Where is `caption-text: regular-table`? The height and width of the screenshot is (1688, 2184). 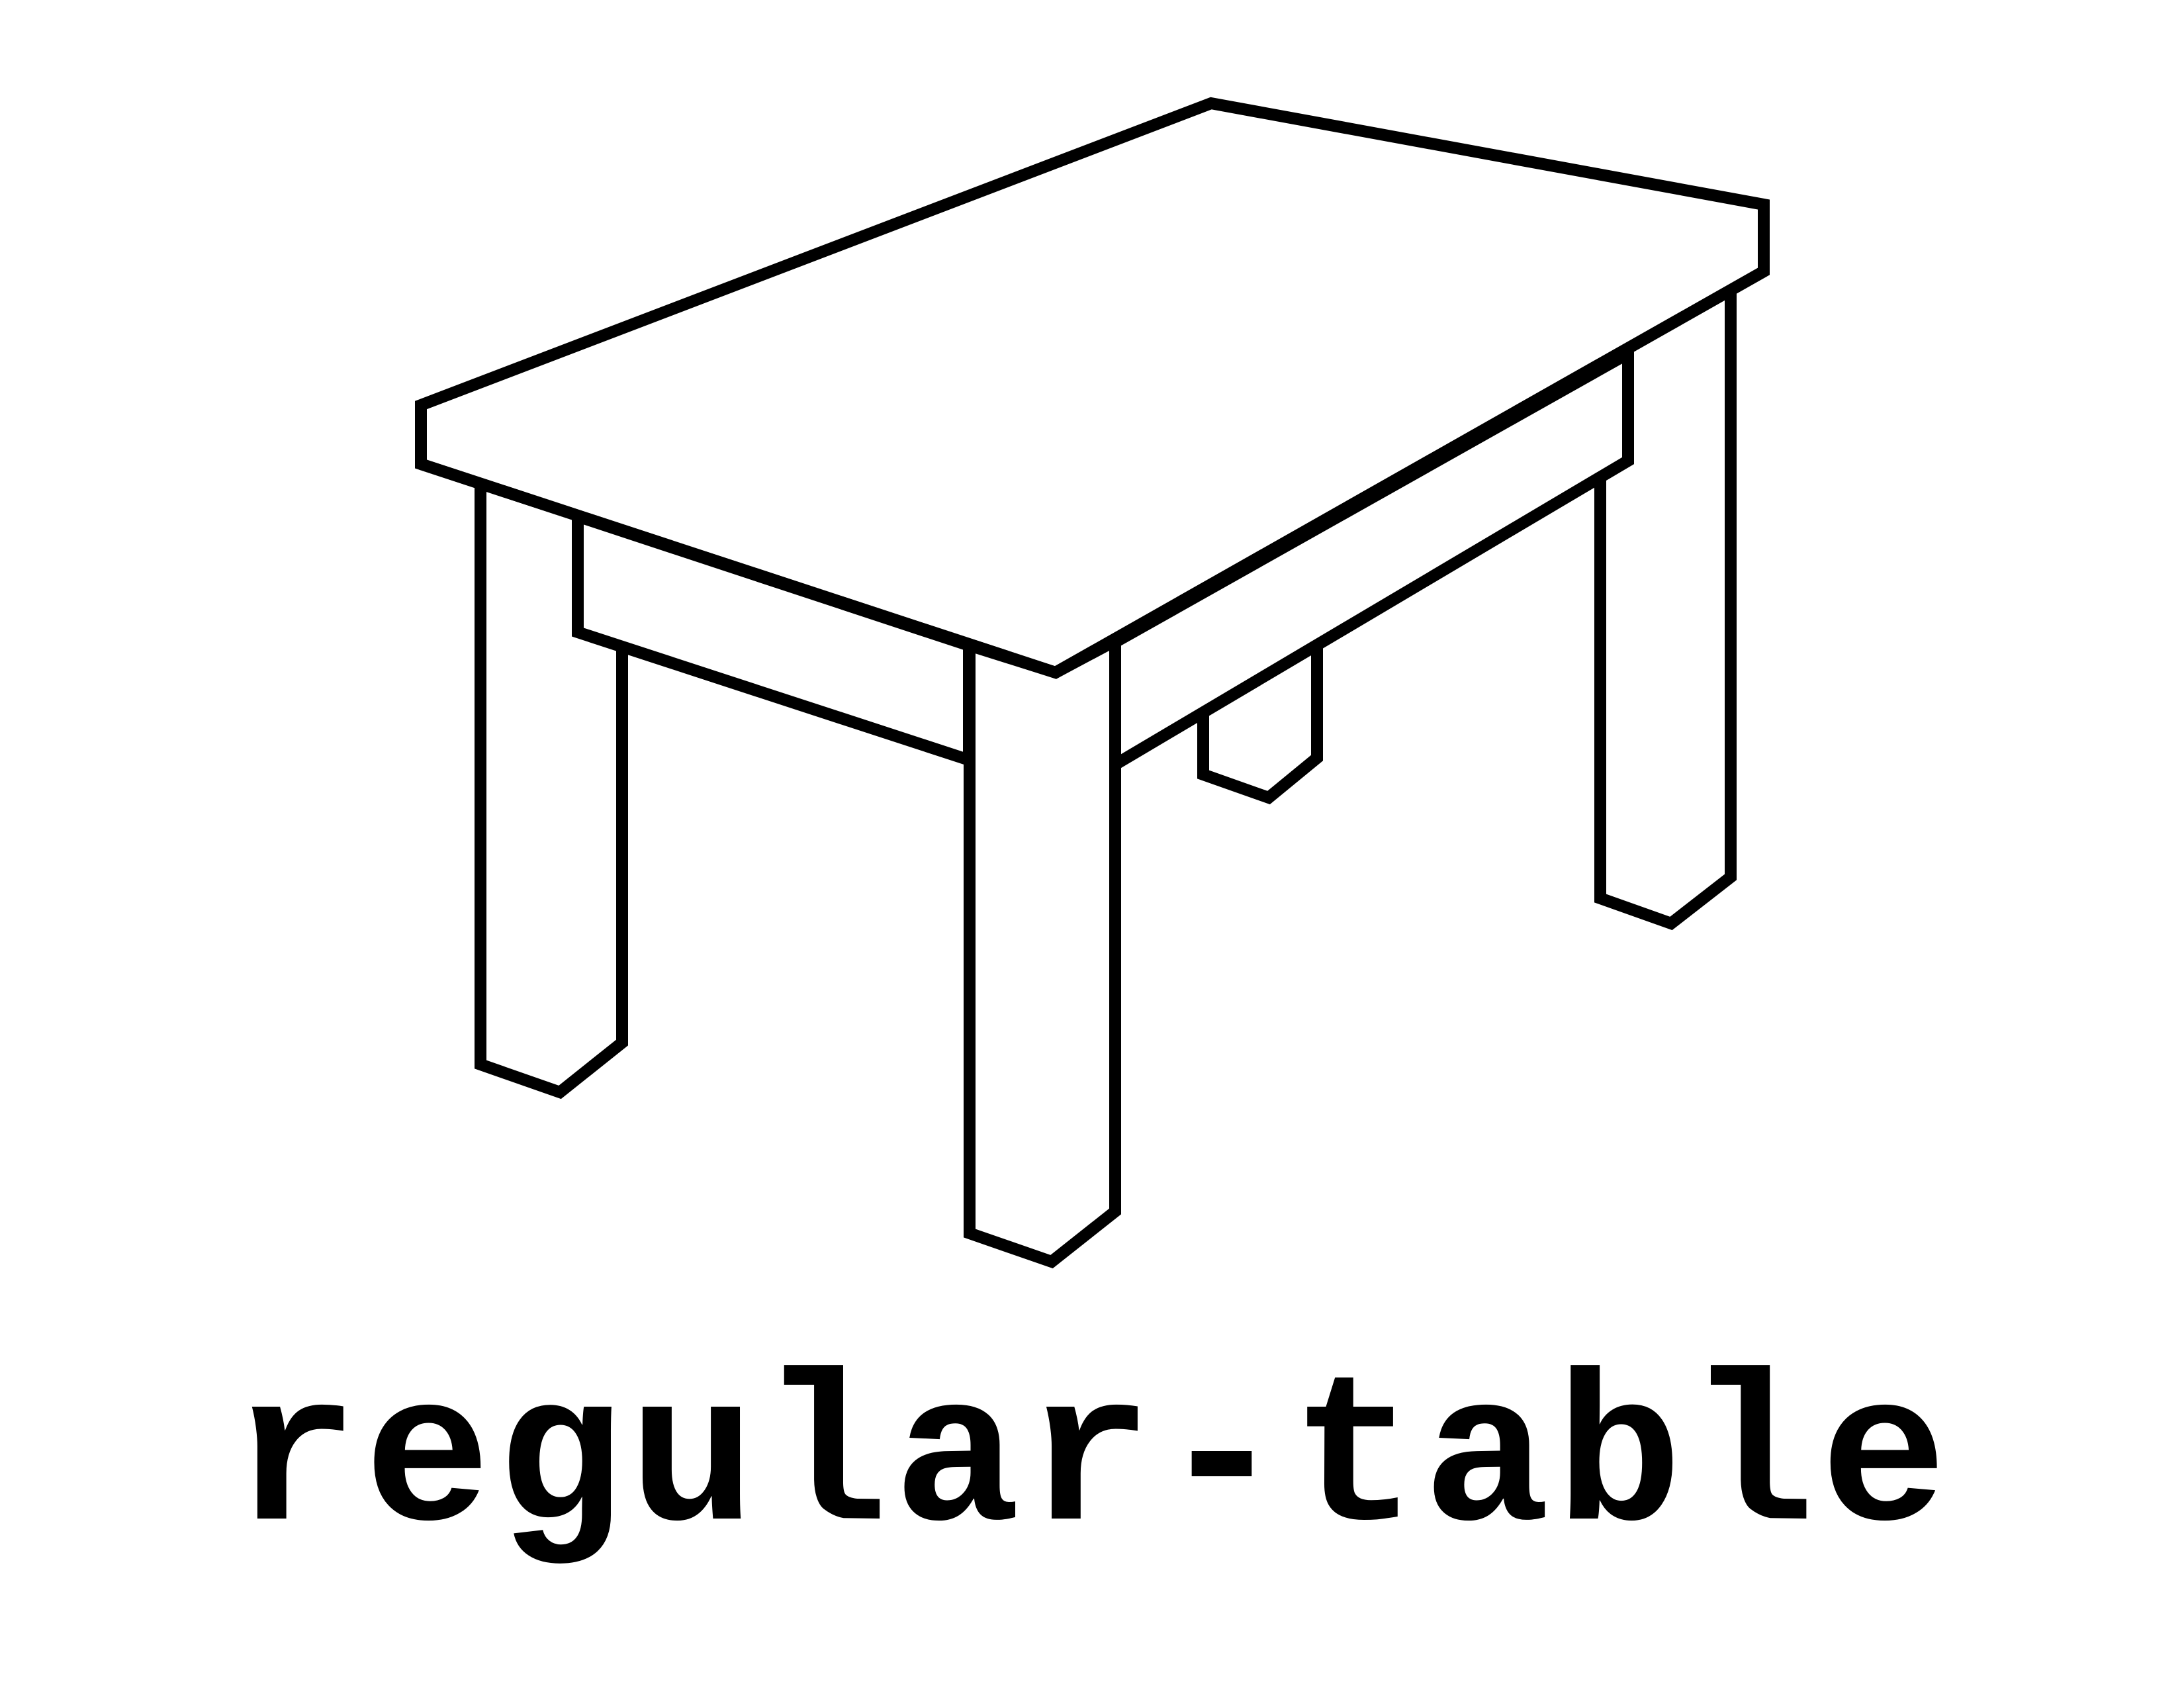
caption-text: regular-table is located at coordinates (1092, 1463).